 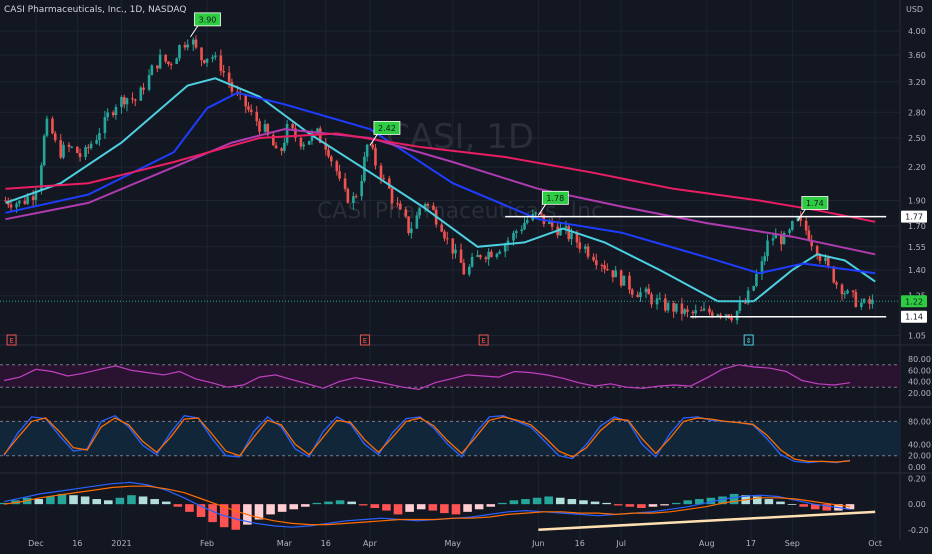 I want to click on stoch-tick-label: 80.00, so click(x=919, y=421).